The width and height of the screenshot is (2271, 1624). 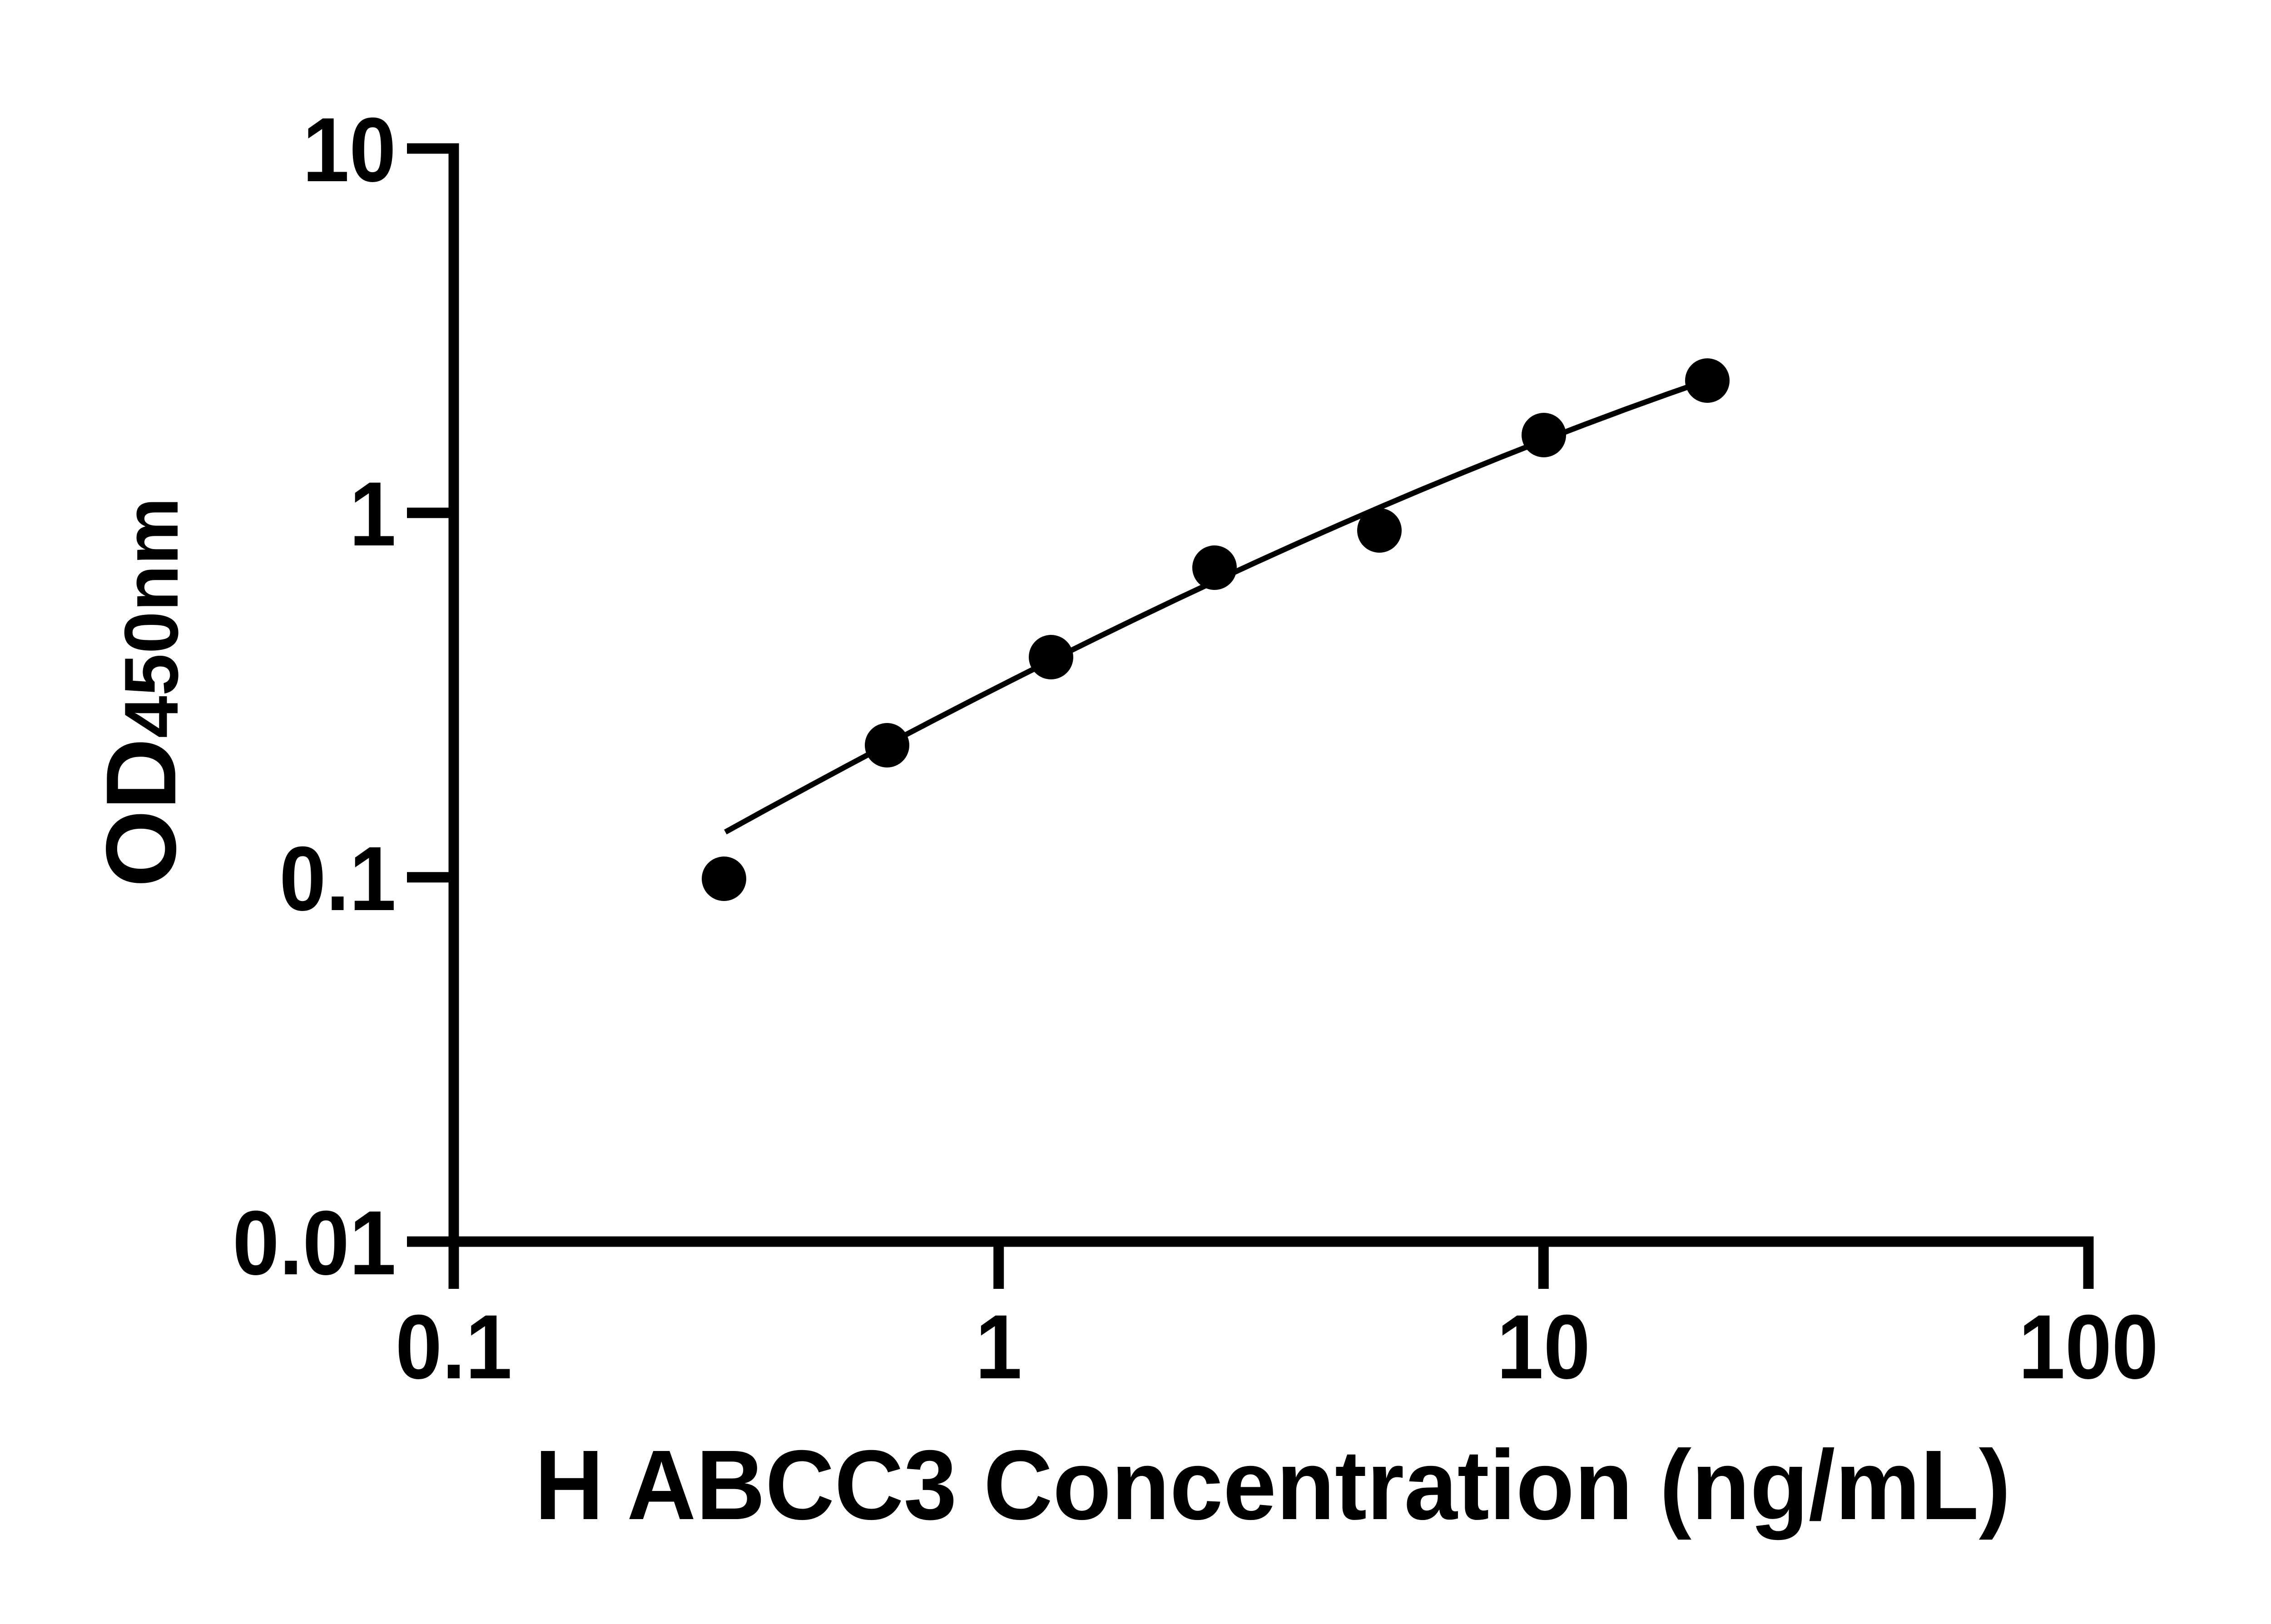 I want to click on svg-text: H ABCC3 Concentration (ng/mL), so click(x=1273, y=1485).